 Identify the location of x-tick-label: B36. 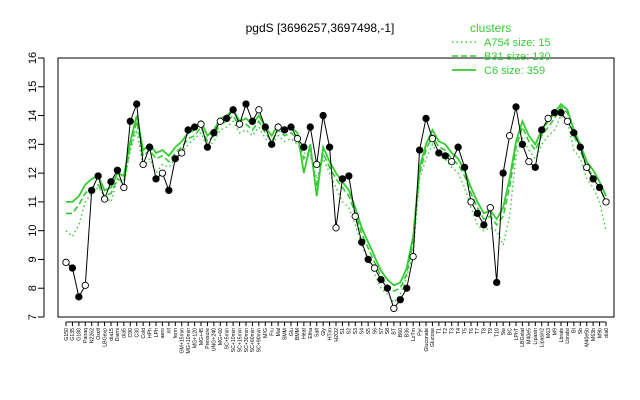
(408, 332).